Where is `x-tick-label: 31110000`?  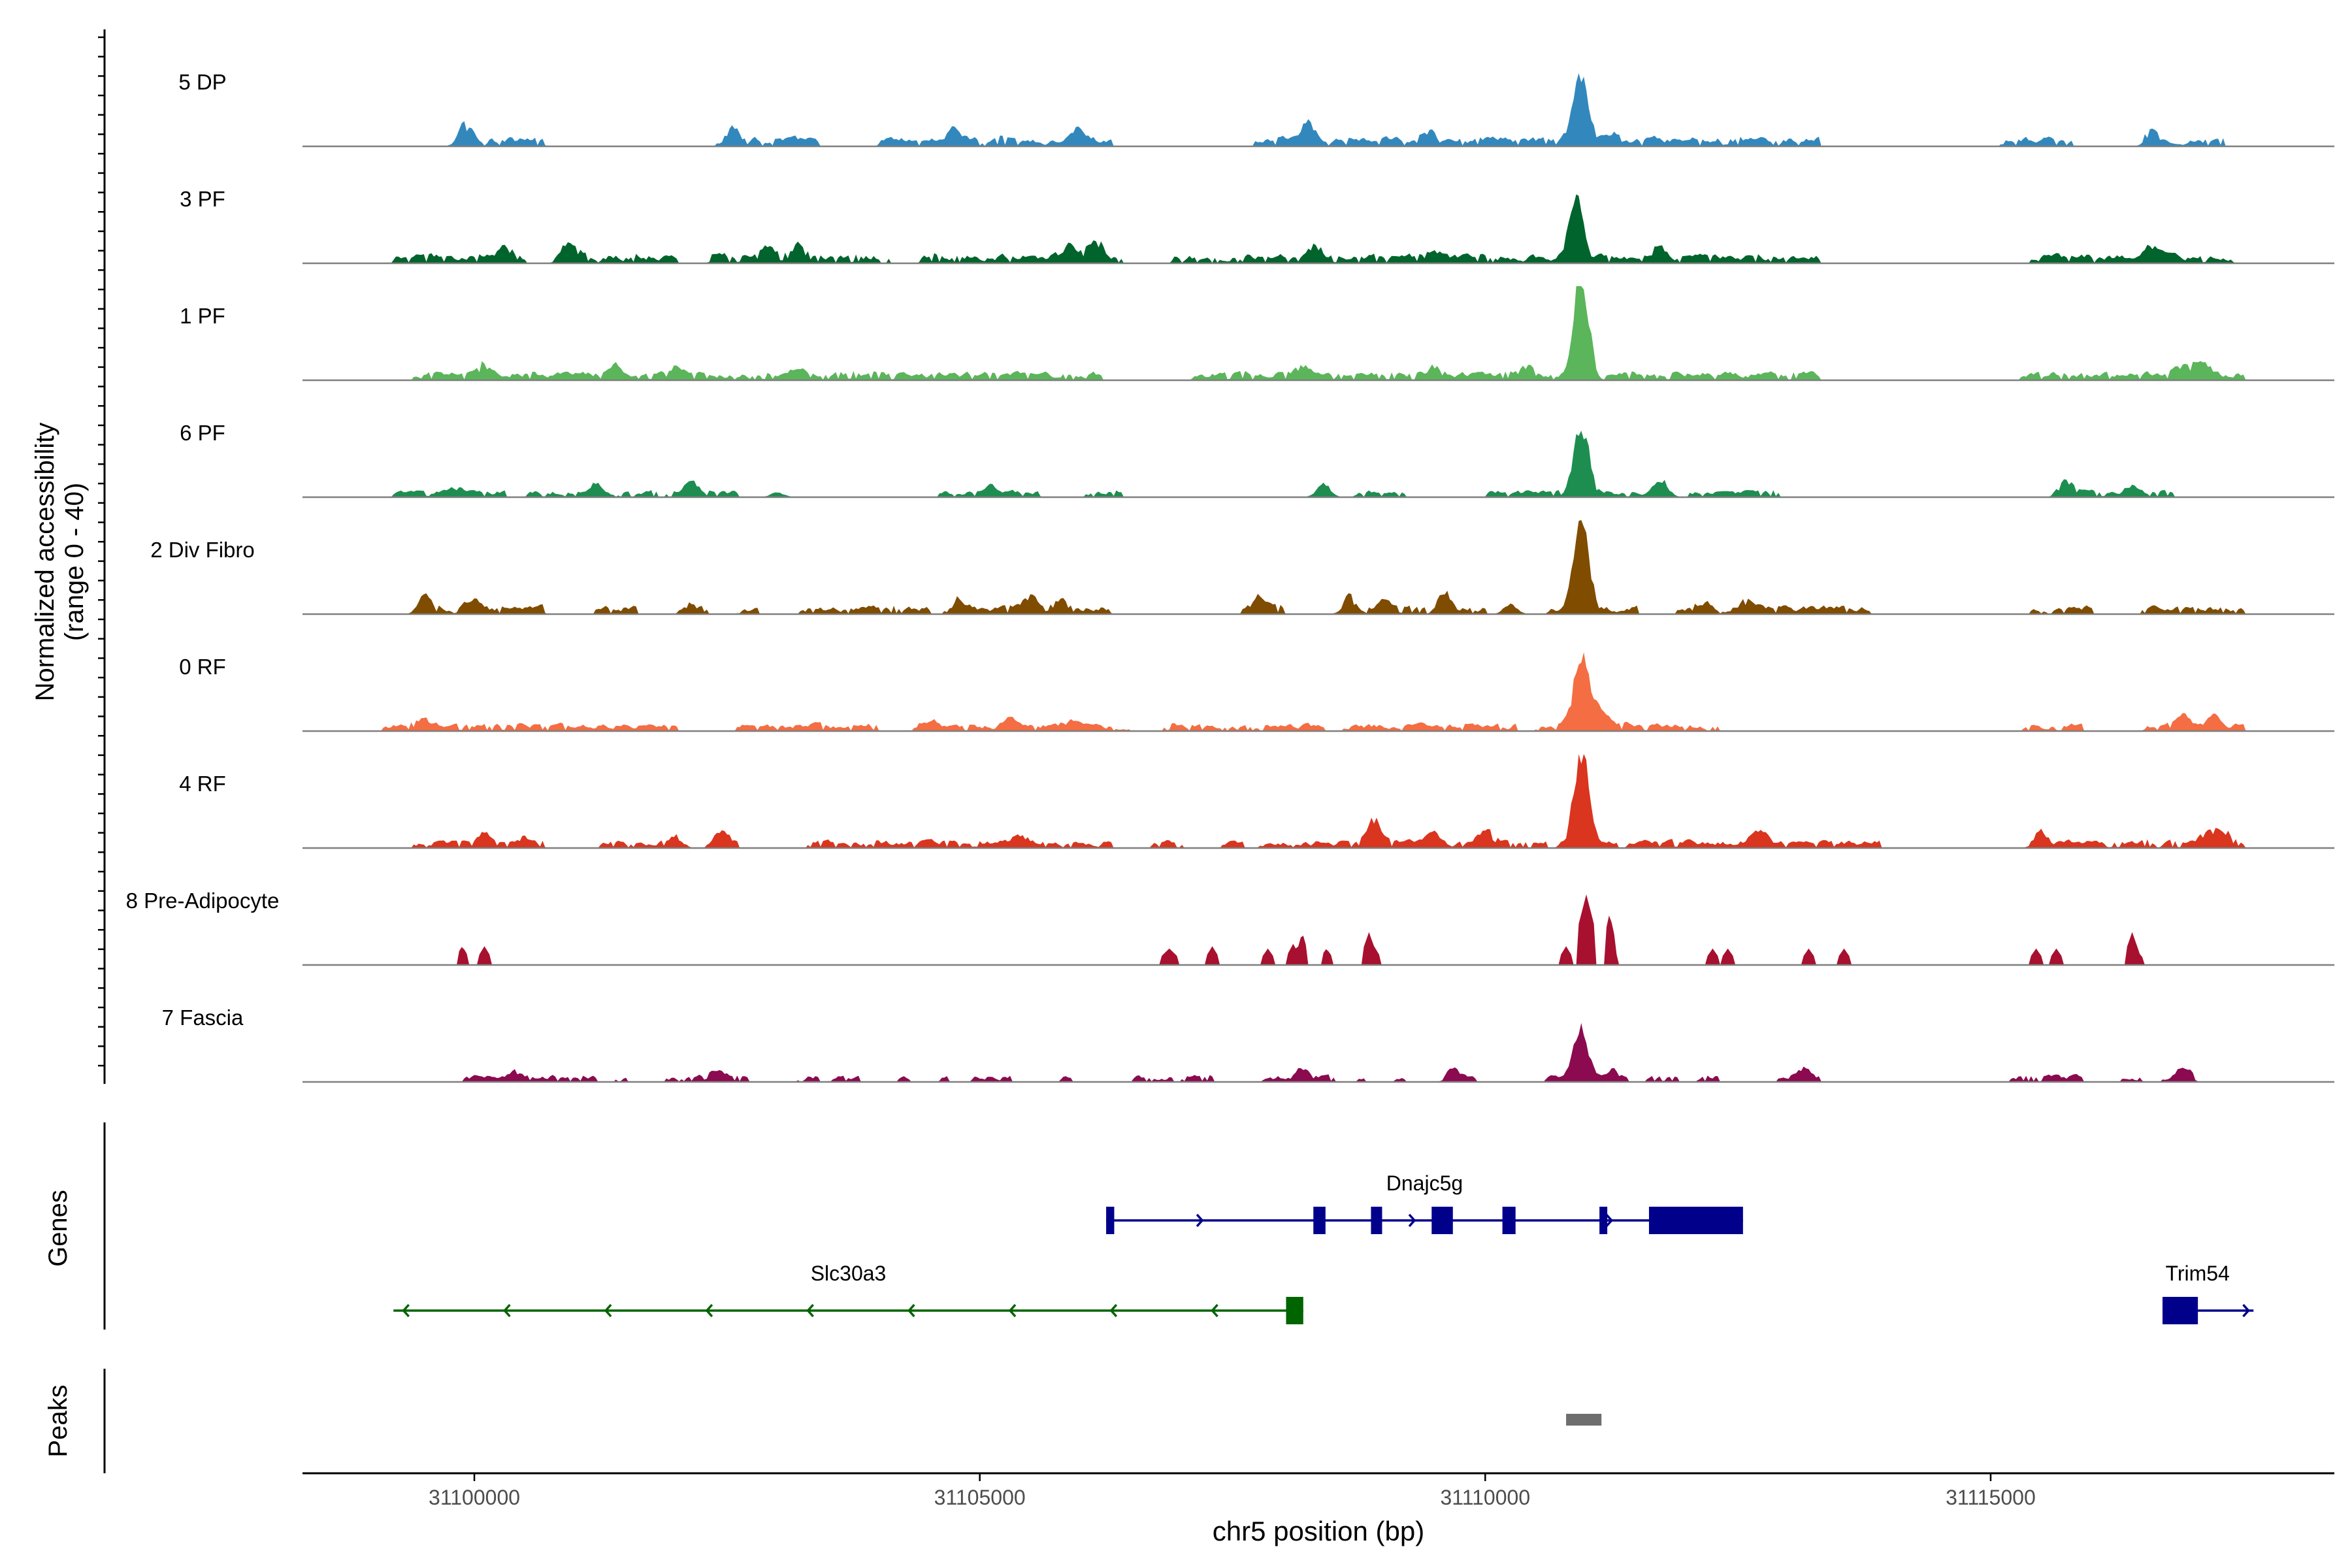
x-tick-label: 31110000 is located at coordinates (1485, 1497).